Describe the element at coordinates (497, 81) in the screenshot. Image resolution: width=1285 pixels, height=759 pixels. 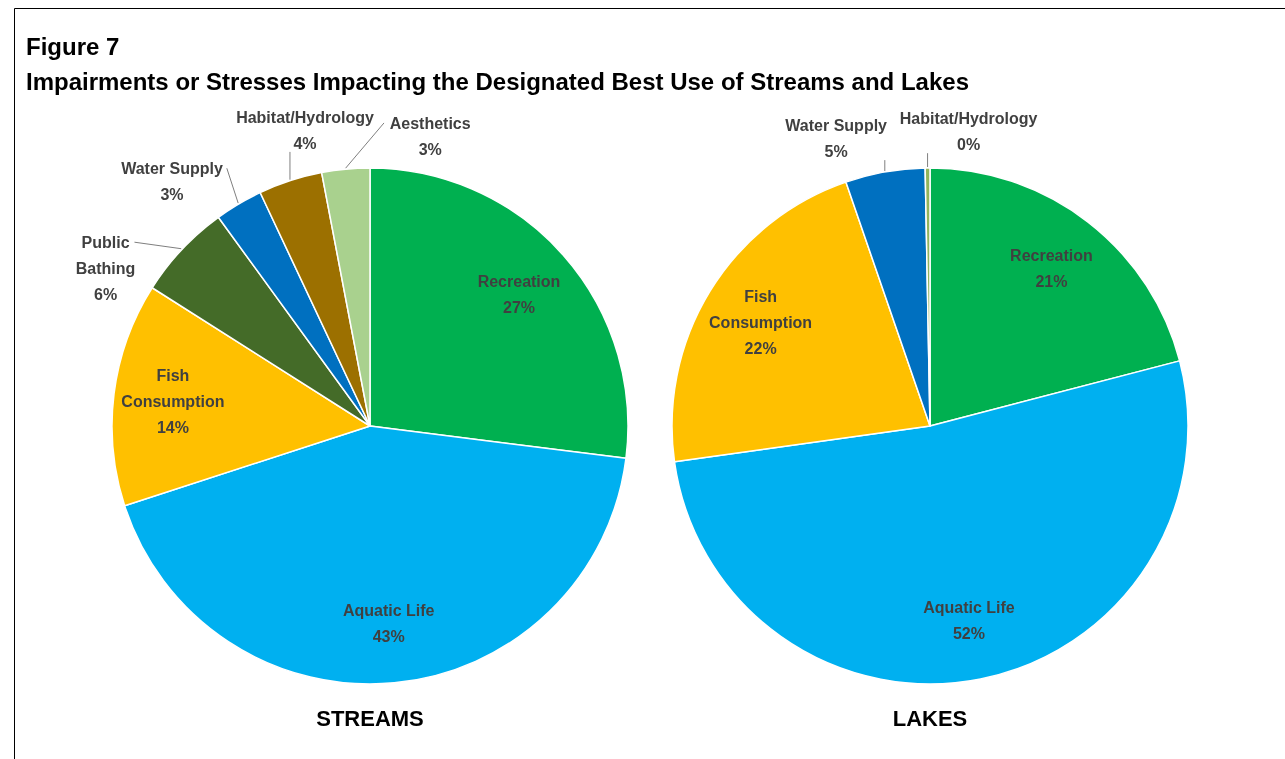
I see `text: Impairments or Stresses Impacting the Designated Best Use of Streams and Lakes` at that location.